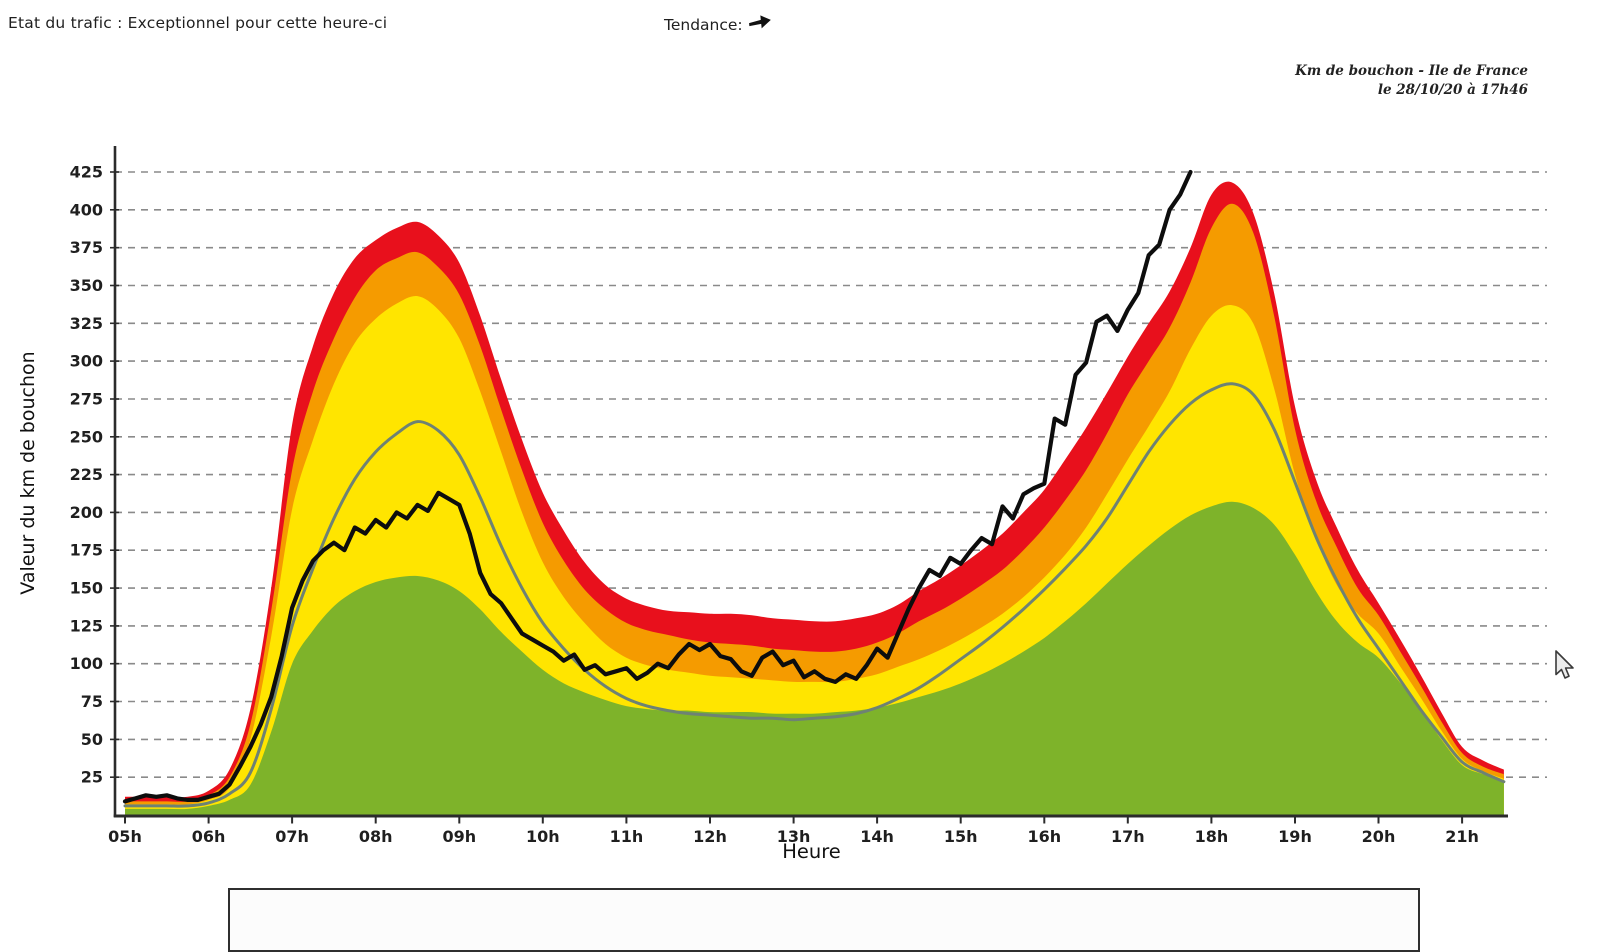  I want to click on x-tick-label: 05h, so click(125, 836).